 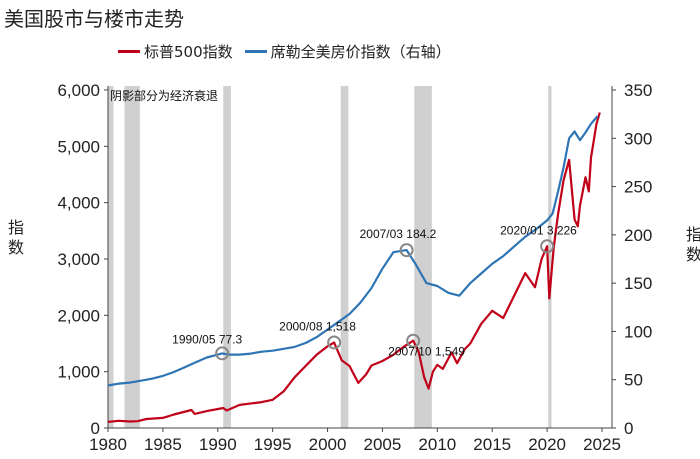 I want to click on y-axis-label-left: 指数, so click(x=14, y=239).